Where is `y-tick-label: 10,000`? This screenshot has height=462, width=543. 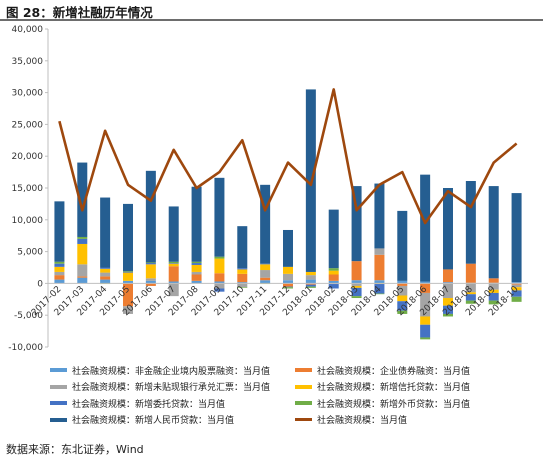
y-tick-label: 10,000 is located at coordinates (28, 221).